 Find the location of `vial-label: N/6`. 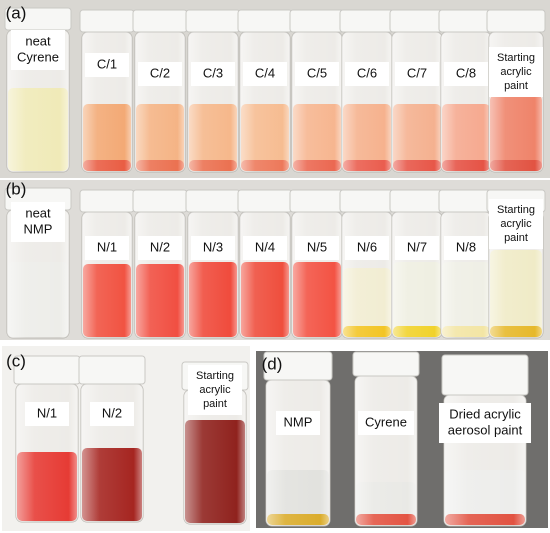

vial-label: N/6 is located at coordinates (367, 246).